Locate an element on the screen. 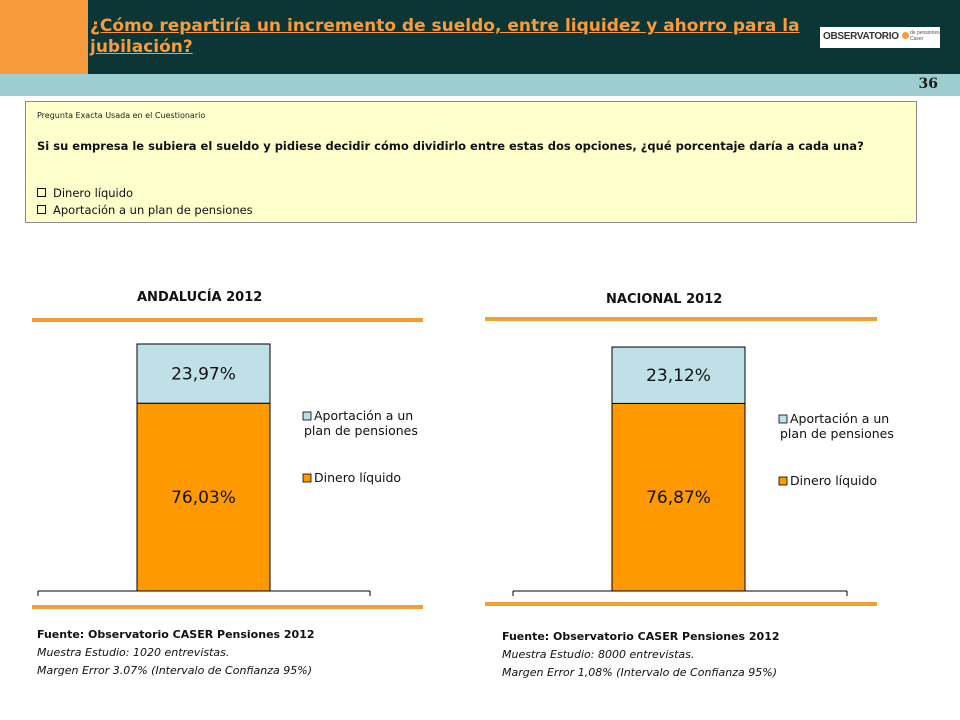 Image resolution: width=960 pixels, height=720 pixels. observatorio-logo: OBSERVATORIO de pensiones Caser is located at coordinates (880, 37).